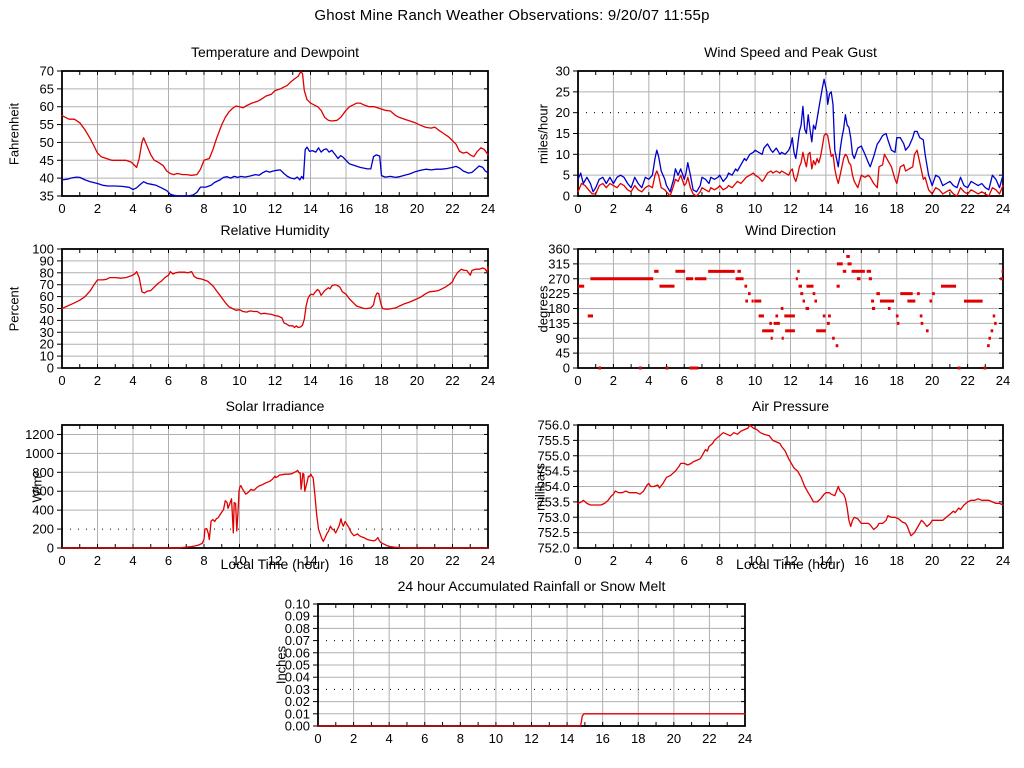 The image size is (1024, 768). I want to click on chart-title-wind-direction: Wind Direction, so click(790, 230).